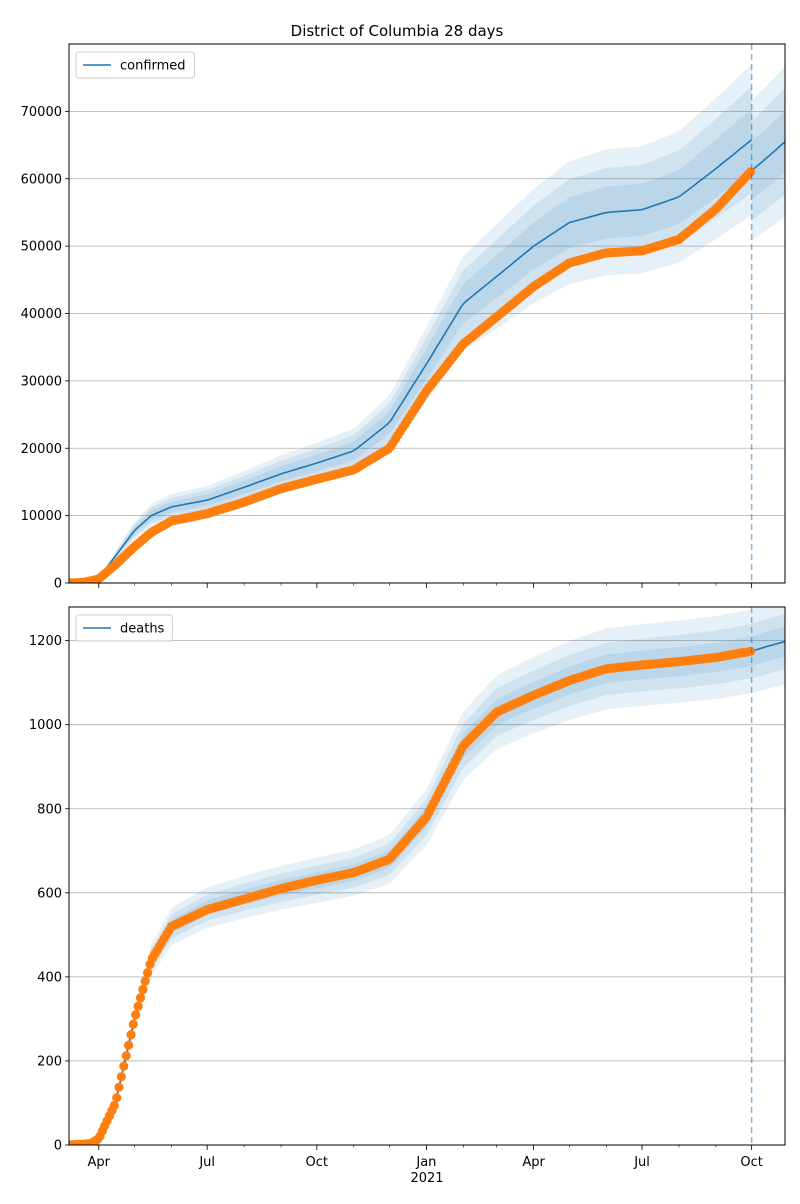 The width and height of the screenshot is (800, 1204). What do you see at coordinates (768, 646) in the screenshot?
I see `deaths-forecast-line` at bounding box center [768, 646].